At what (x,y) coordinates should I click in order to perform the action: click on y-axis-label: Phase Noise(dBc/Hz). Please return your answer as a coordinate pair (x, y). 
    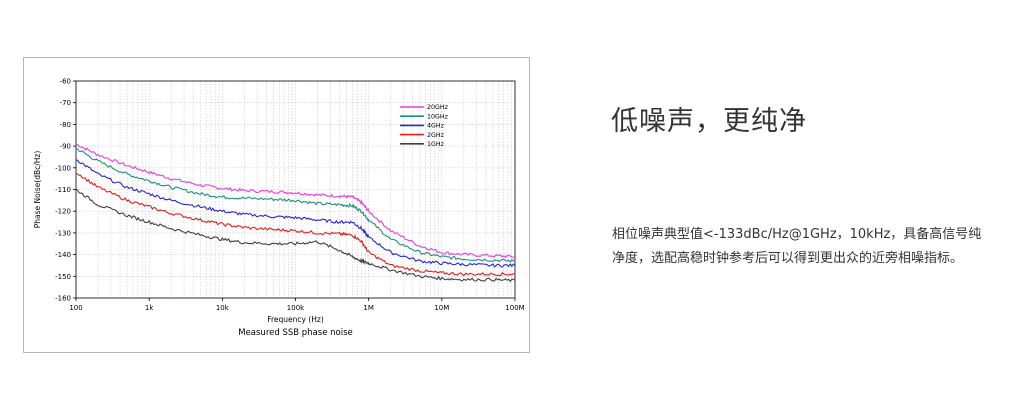
    Looking at the image, I should click on (37, 190).